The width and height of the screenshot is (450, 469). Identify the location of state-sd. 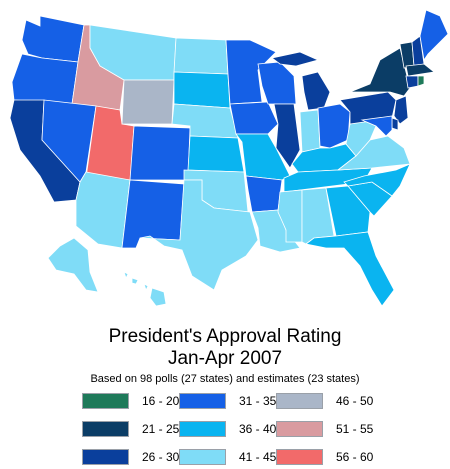
(202, 90).